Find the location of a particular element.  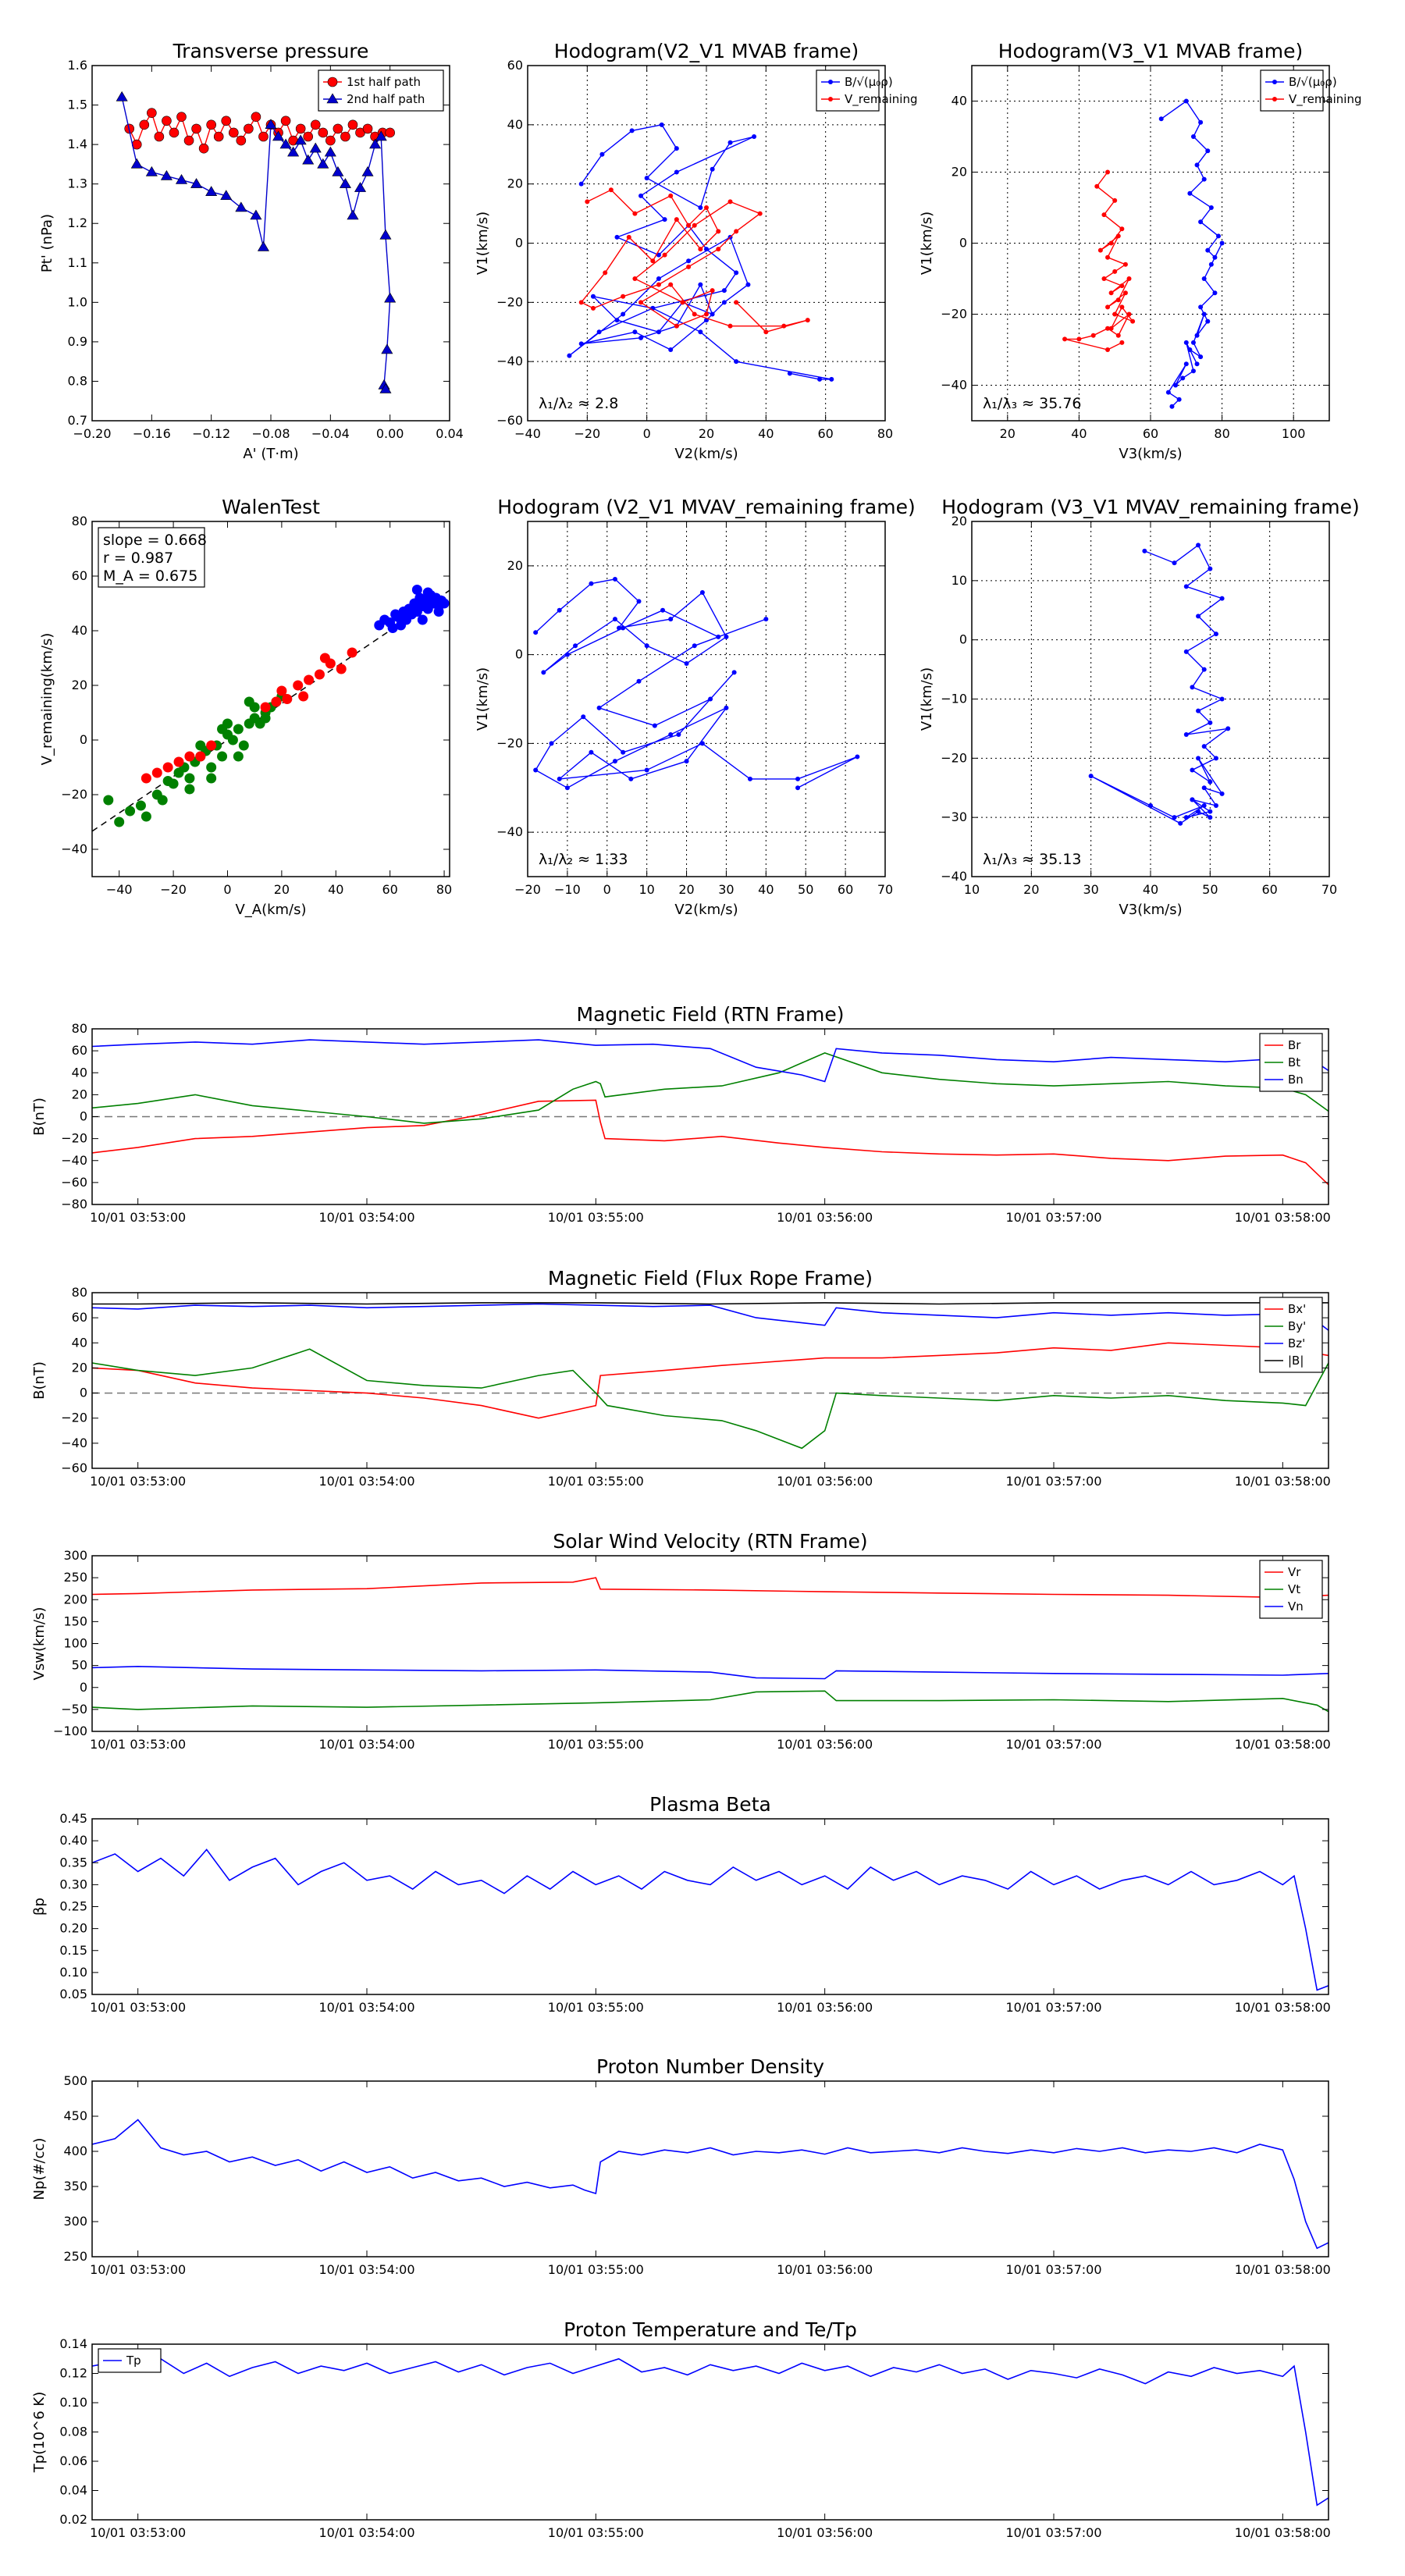

x-tick-label: 20 is located at coordinates (1008, 434).